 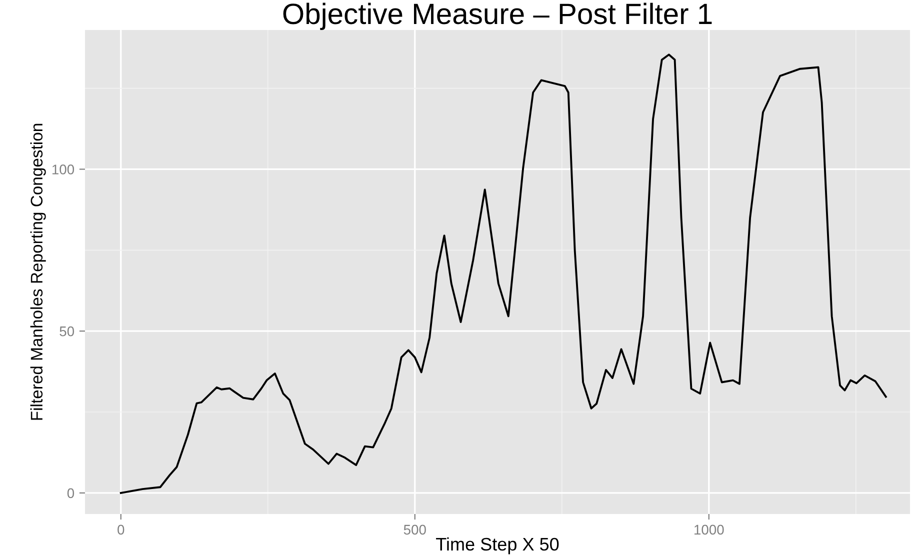 I want to click on x-tick-label: 1000, so click(x=709, y=529).